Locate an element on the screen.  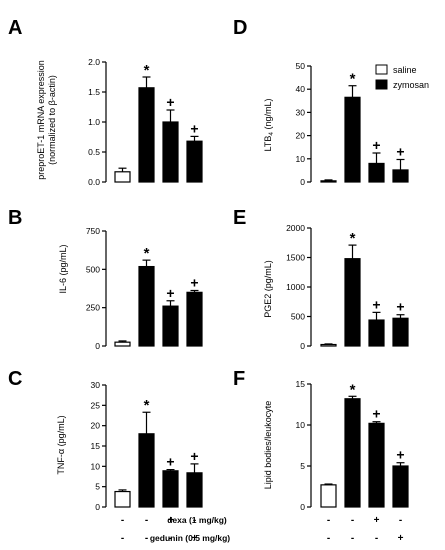
y-tick-label: 50 is located at coordinates (301, 66).